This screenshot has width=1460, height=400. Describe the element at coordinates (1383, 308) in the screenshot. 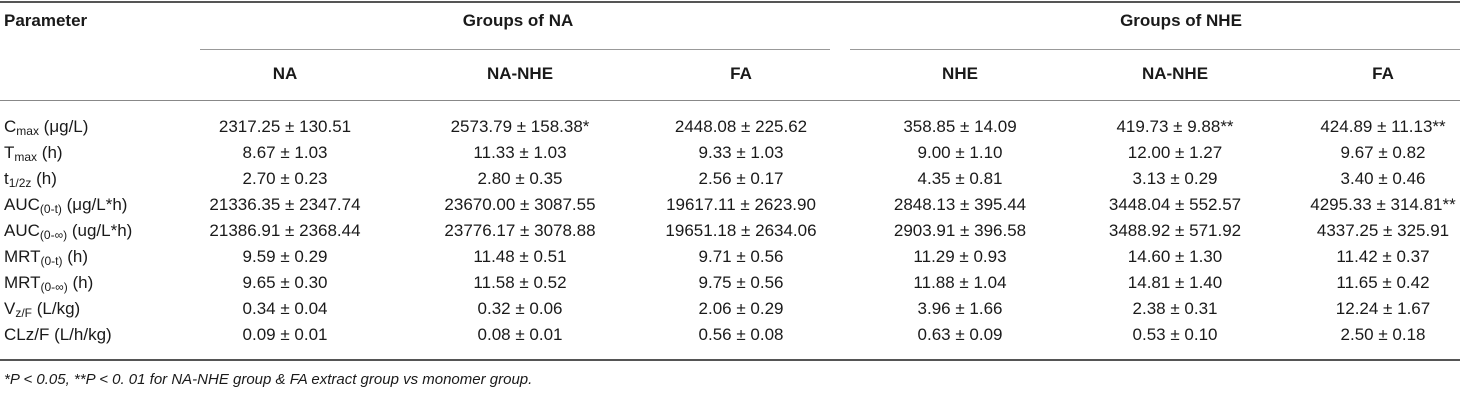

I see `value-cell: 12.24 ± 1.67` at that location.